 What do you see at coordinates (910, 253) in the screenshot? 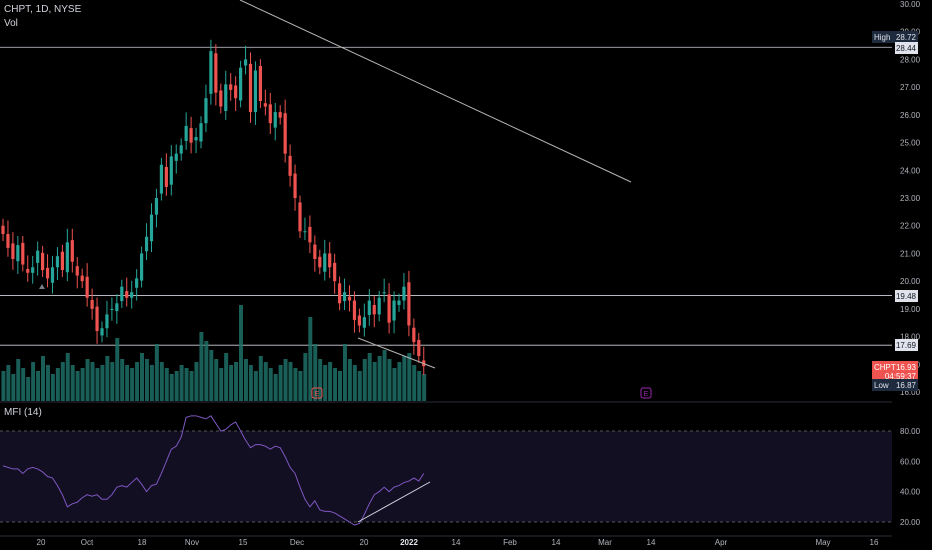
I see `price-tick-label: 21.00` at bounding box center [910, 253].